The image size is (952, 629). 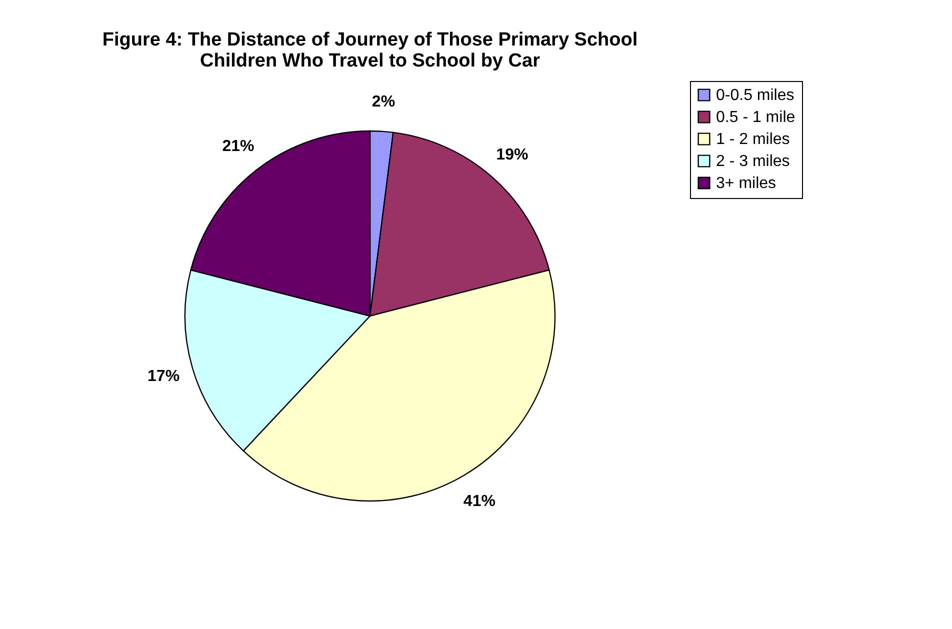 I want to click on legend-label: 0-0.5 miles, so click(x=755, y=95).